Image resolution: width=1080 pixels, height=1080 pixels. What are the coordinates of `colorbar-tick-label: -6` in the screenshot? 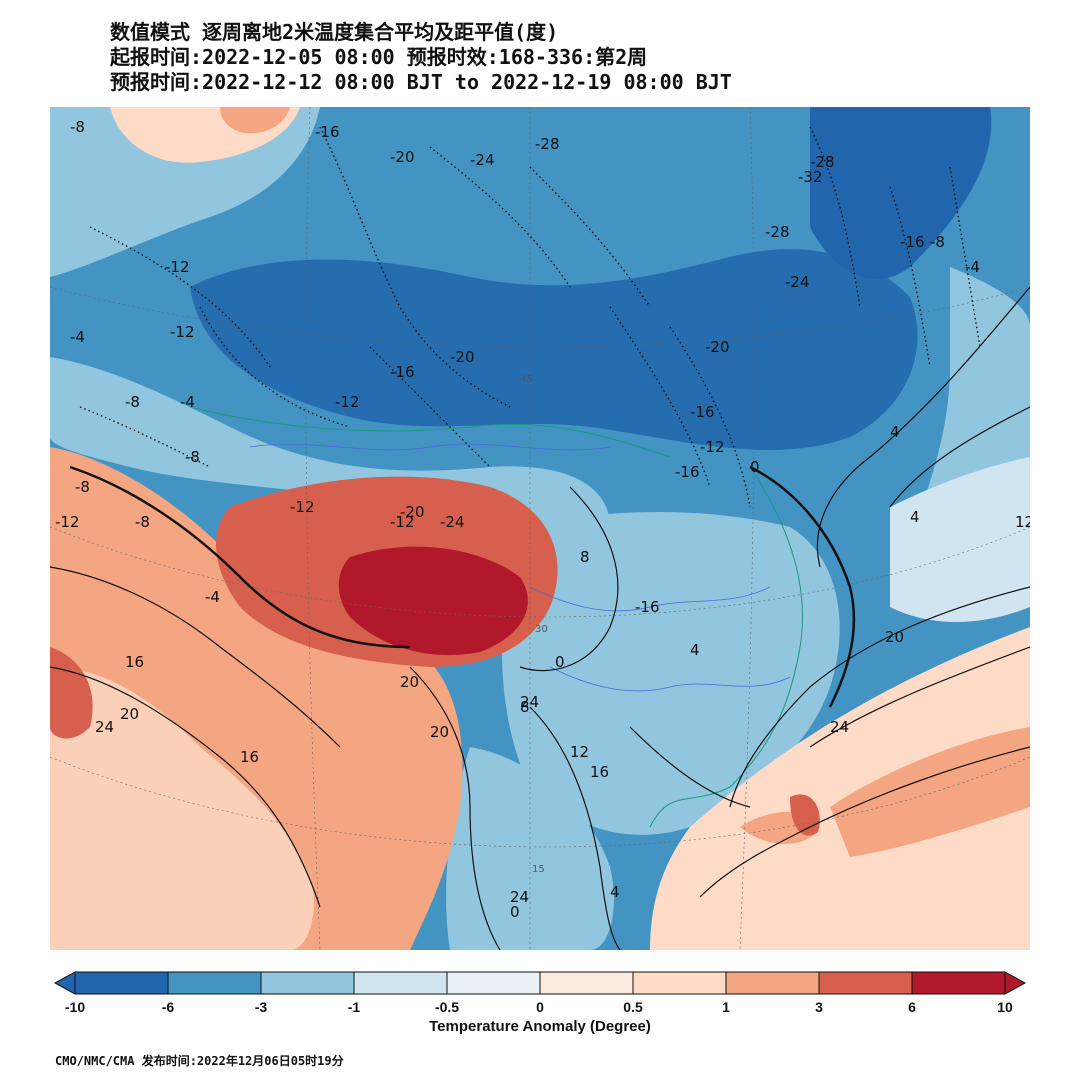 It's located at (168, 1007).